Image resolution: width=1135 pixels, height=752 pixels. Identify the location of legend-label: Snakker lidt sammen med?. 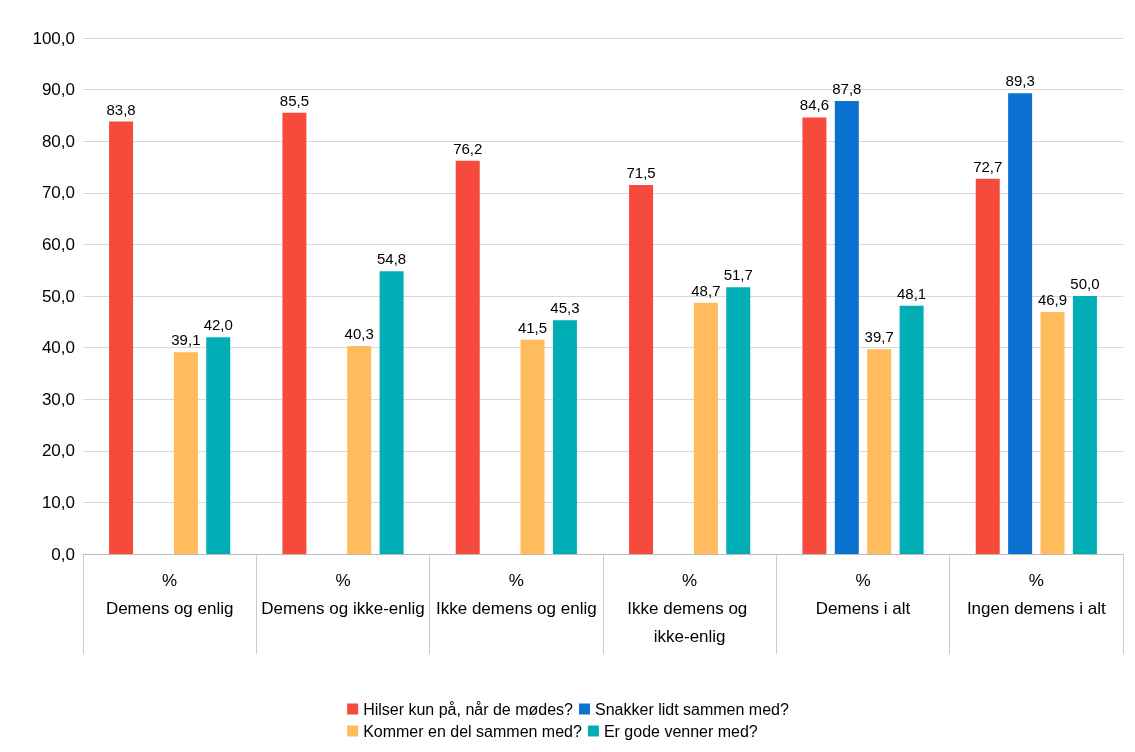
(692, 709).